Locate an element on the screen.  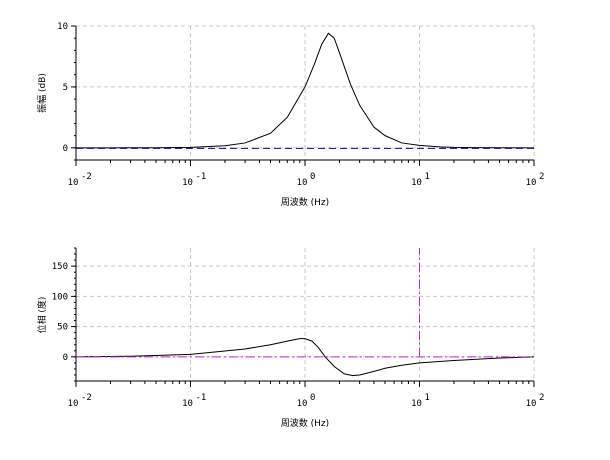
magnitude-x-tick-exponent: 2 is located at coordinates (541, 177).